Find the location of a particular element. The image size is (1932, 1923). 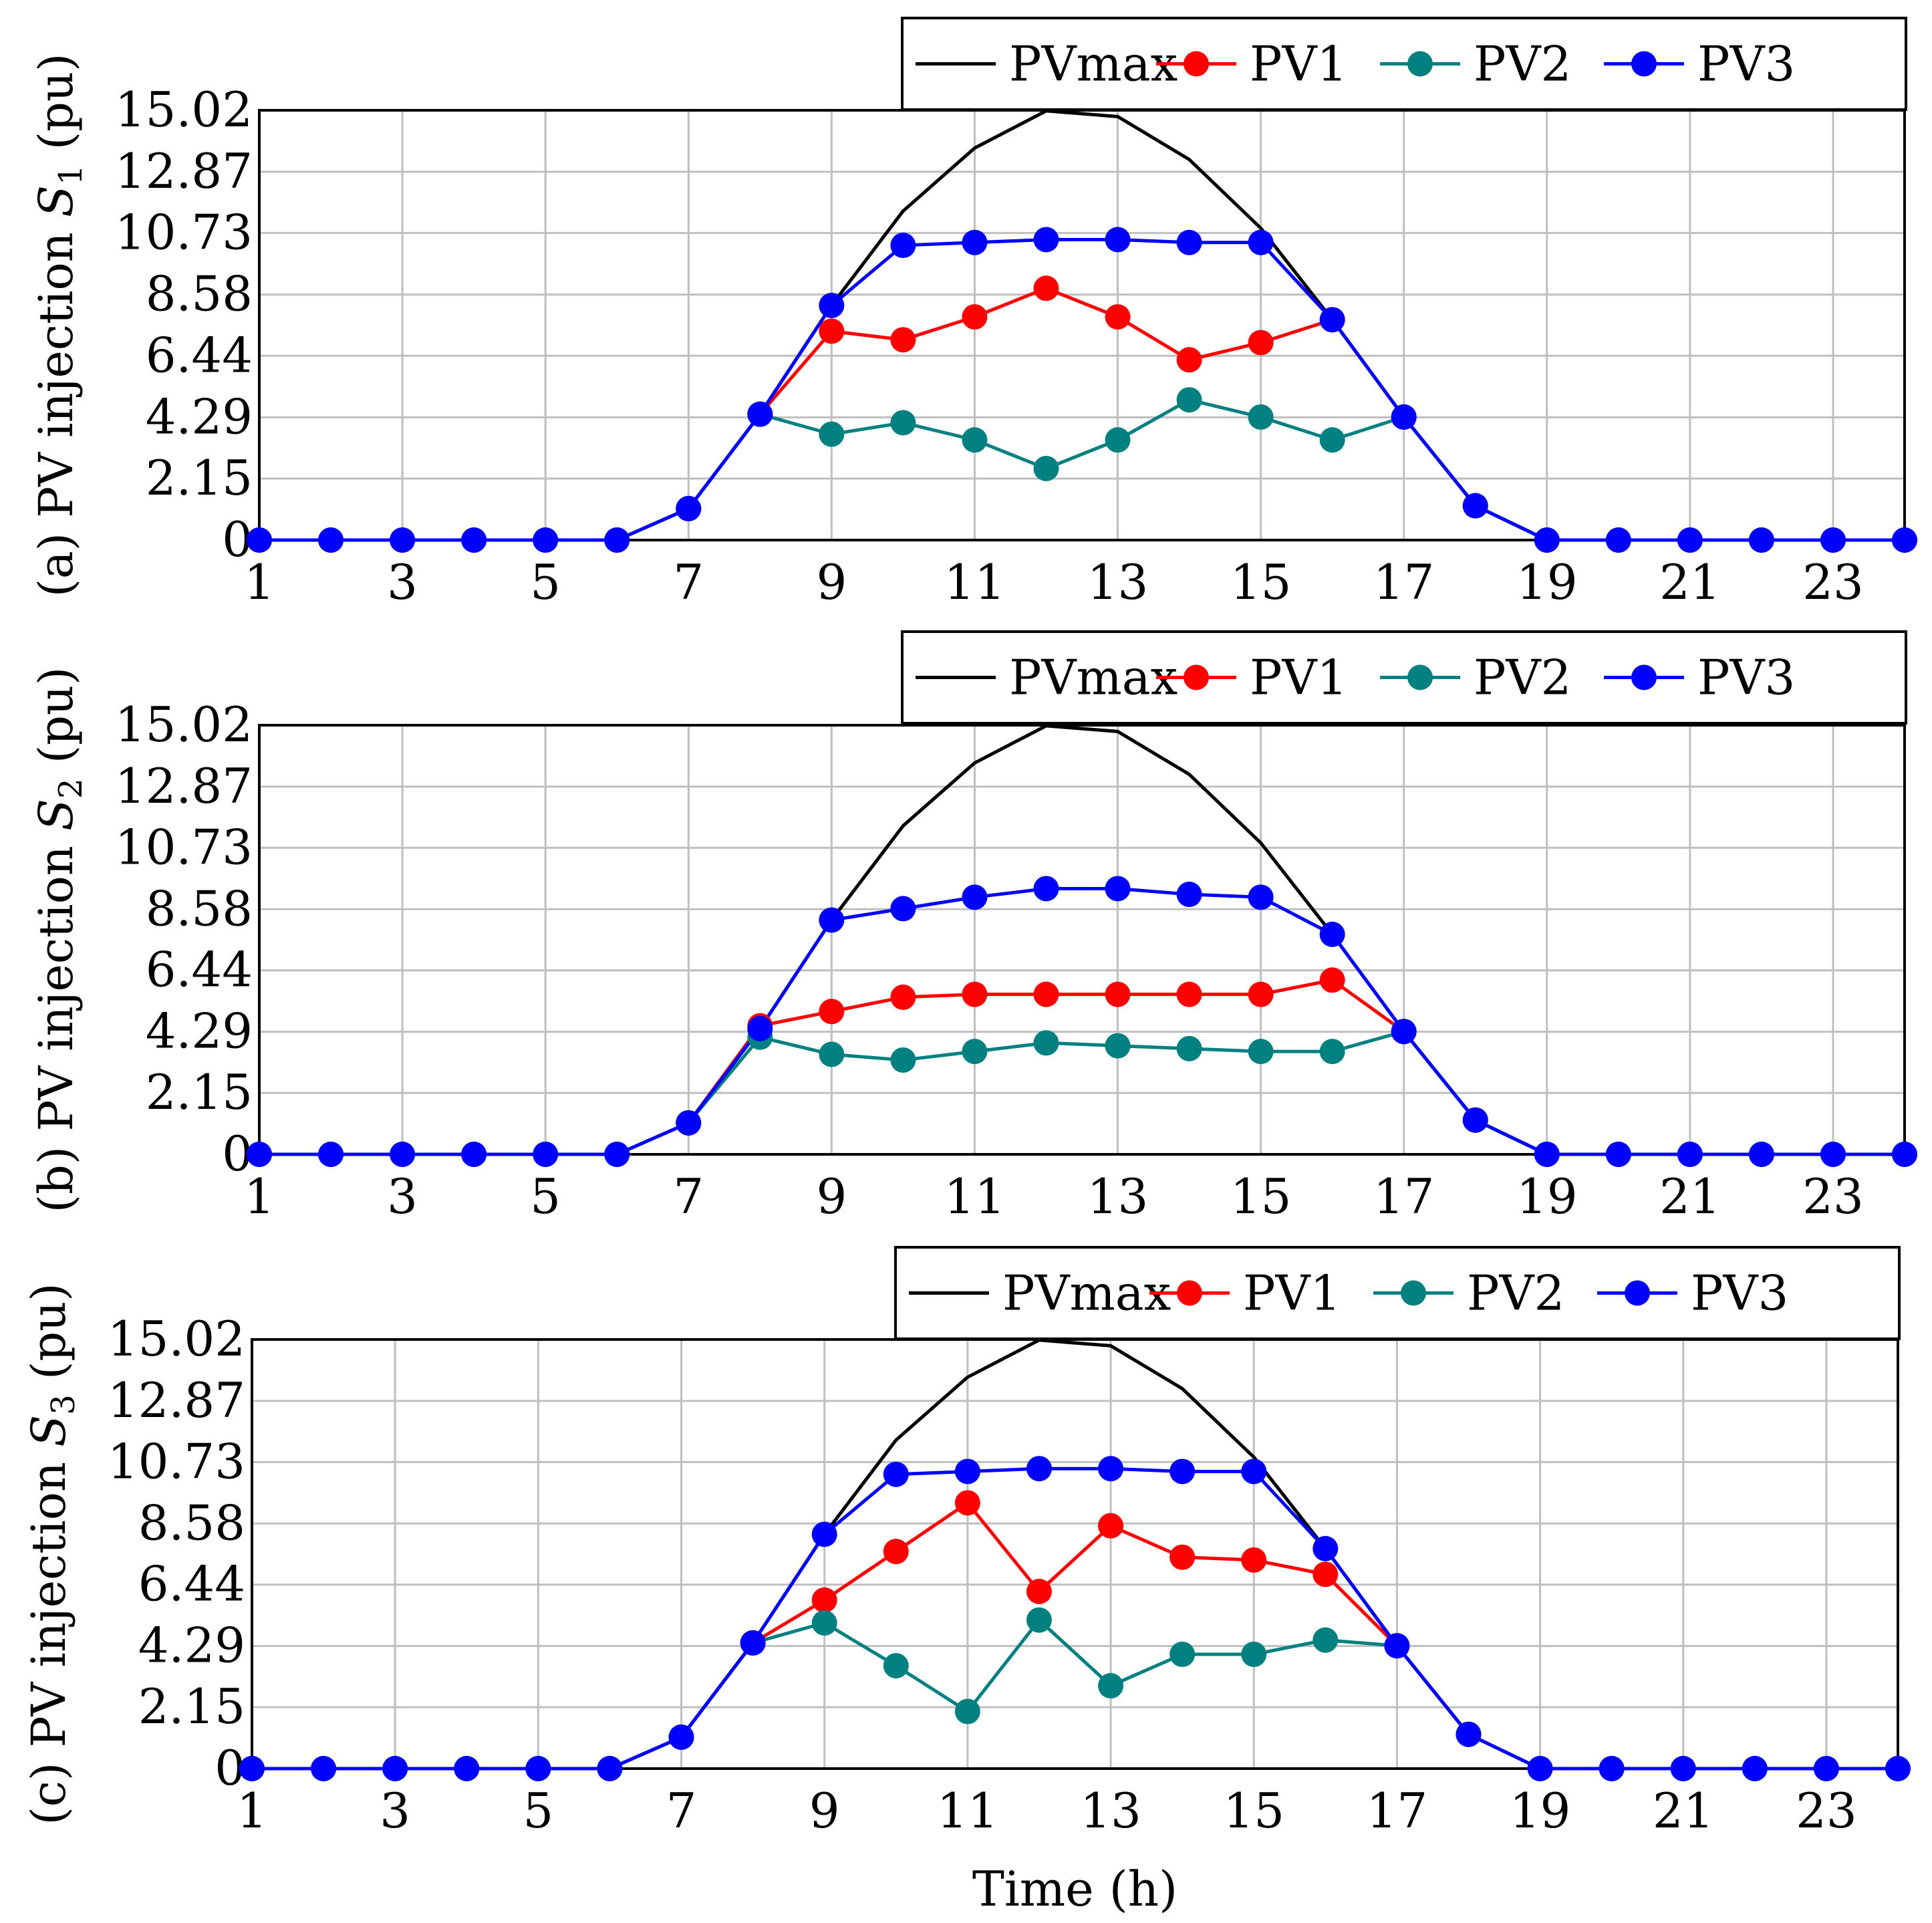

legend-marker-pv1 is located at coordinates (1196, 677).